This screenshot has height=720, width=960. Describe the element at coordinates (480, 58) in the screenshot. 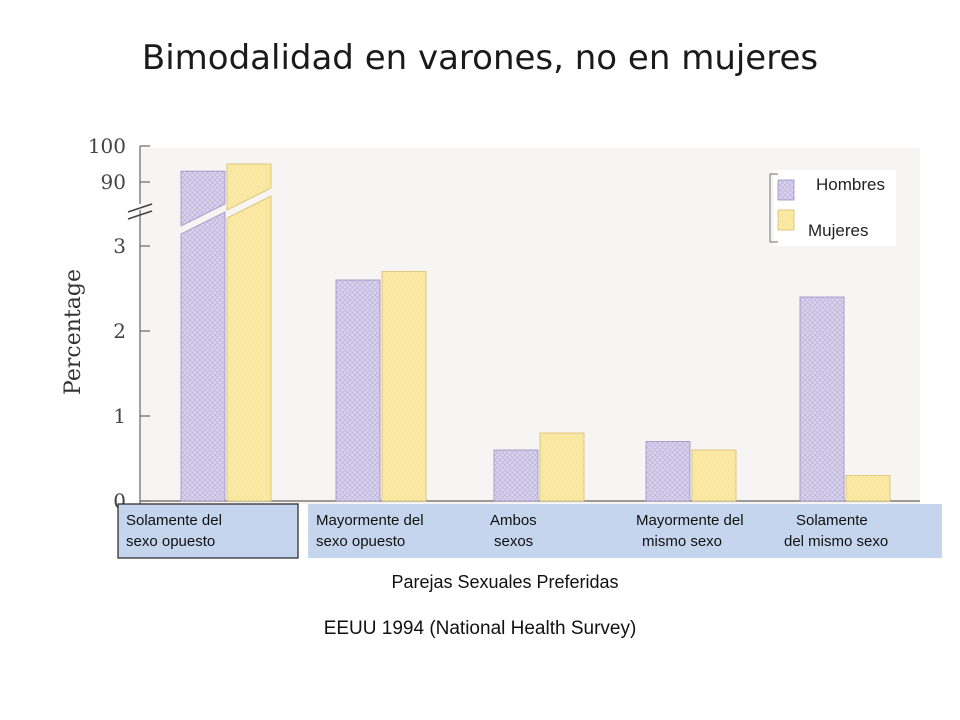

I see `slide-title: Bimodalidad en varones, no en mujeres` at that location.